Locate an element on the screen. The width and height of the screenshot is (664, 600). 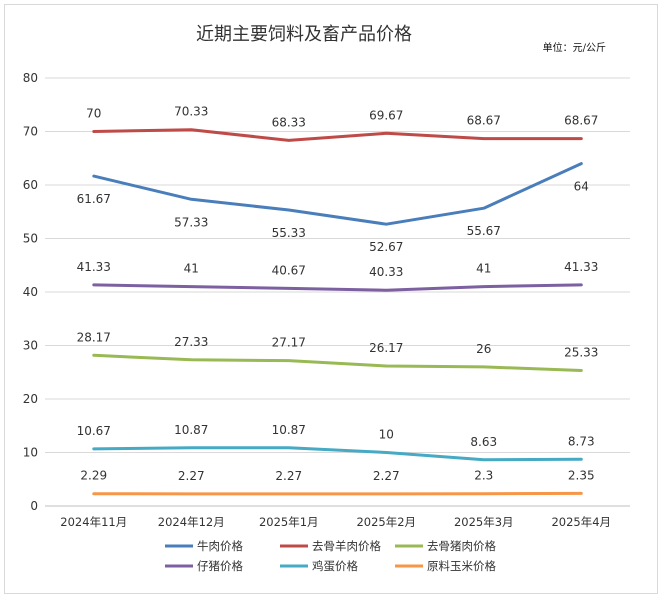
data-label: 26 is located at coordinates (483, 349).